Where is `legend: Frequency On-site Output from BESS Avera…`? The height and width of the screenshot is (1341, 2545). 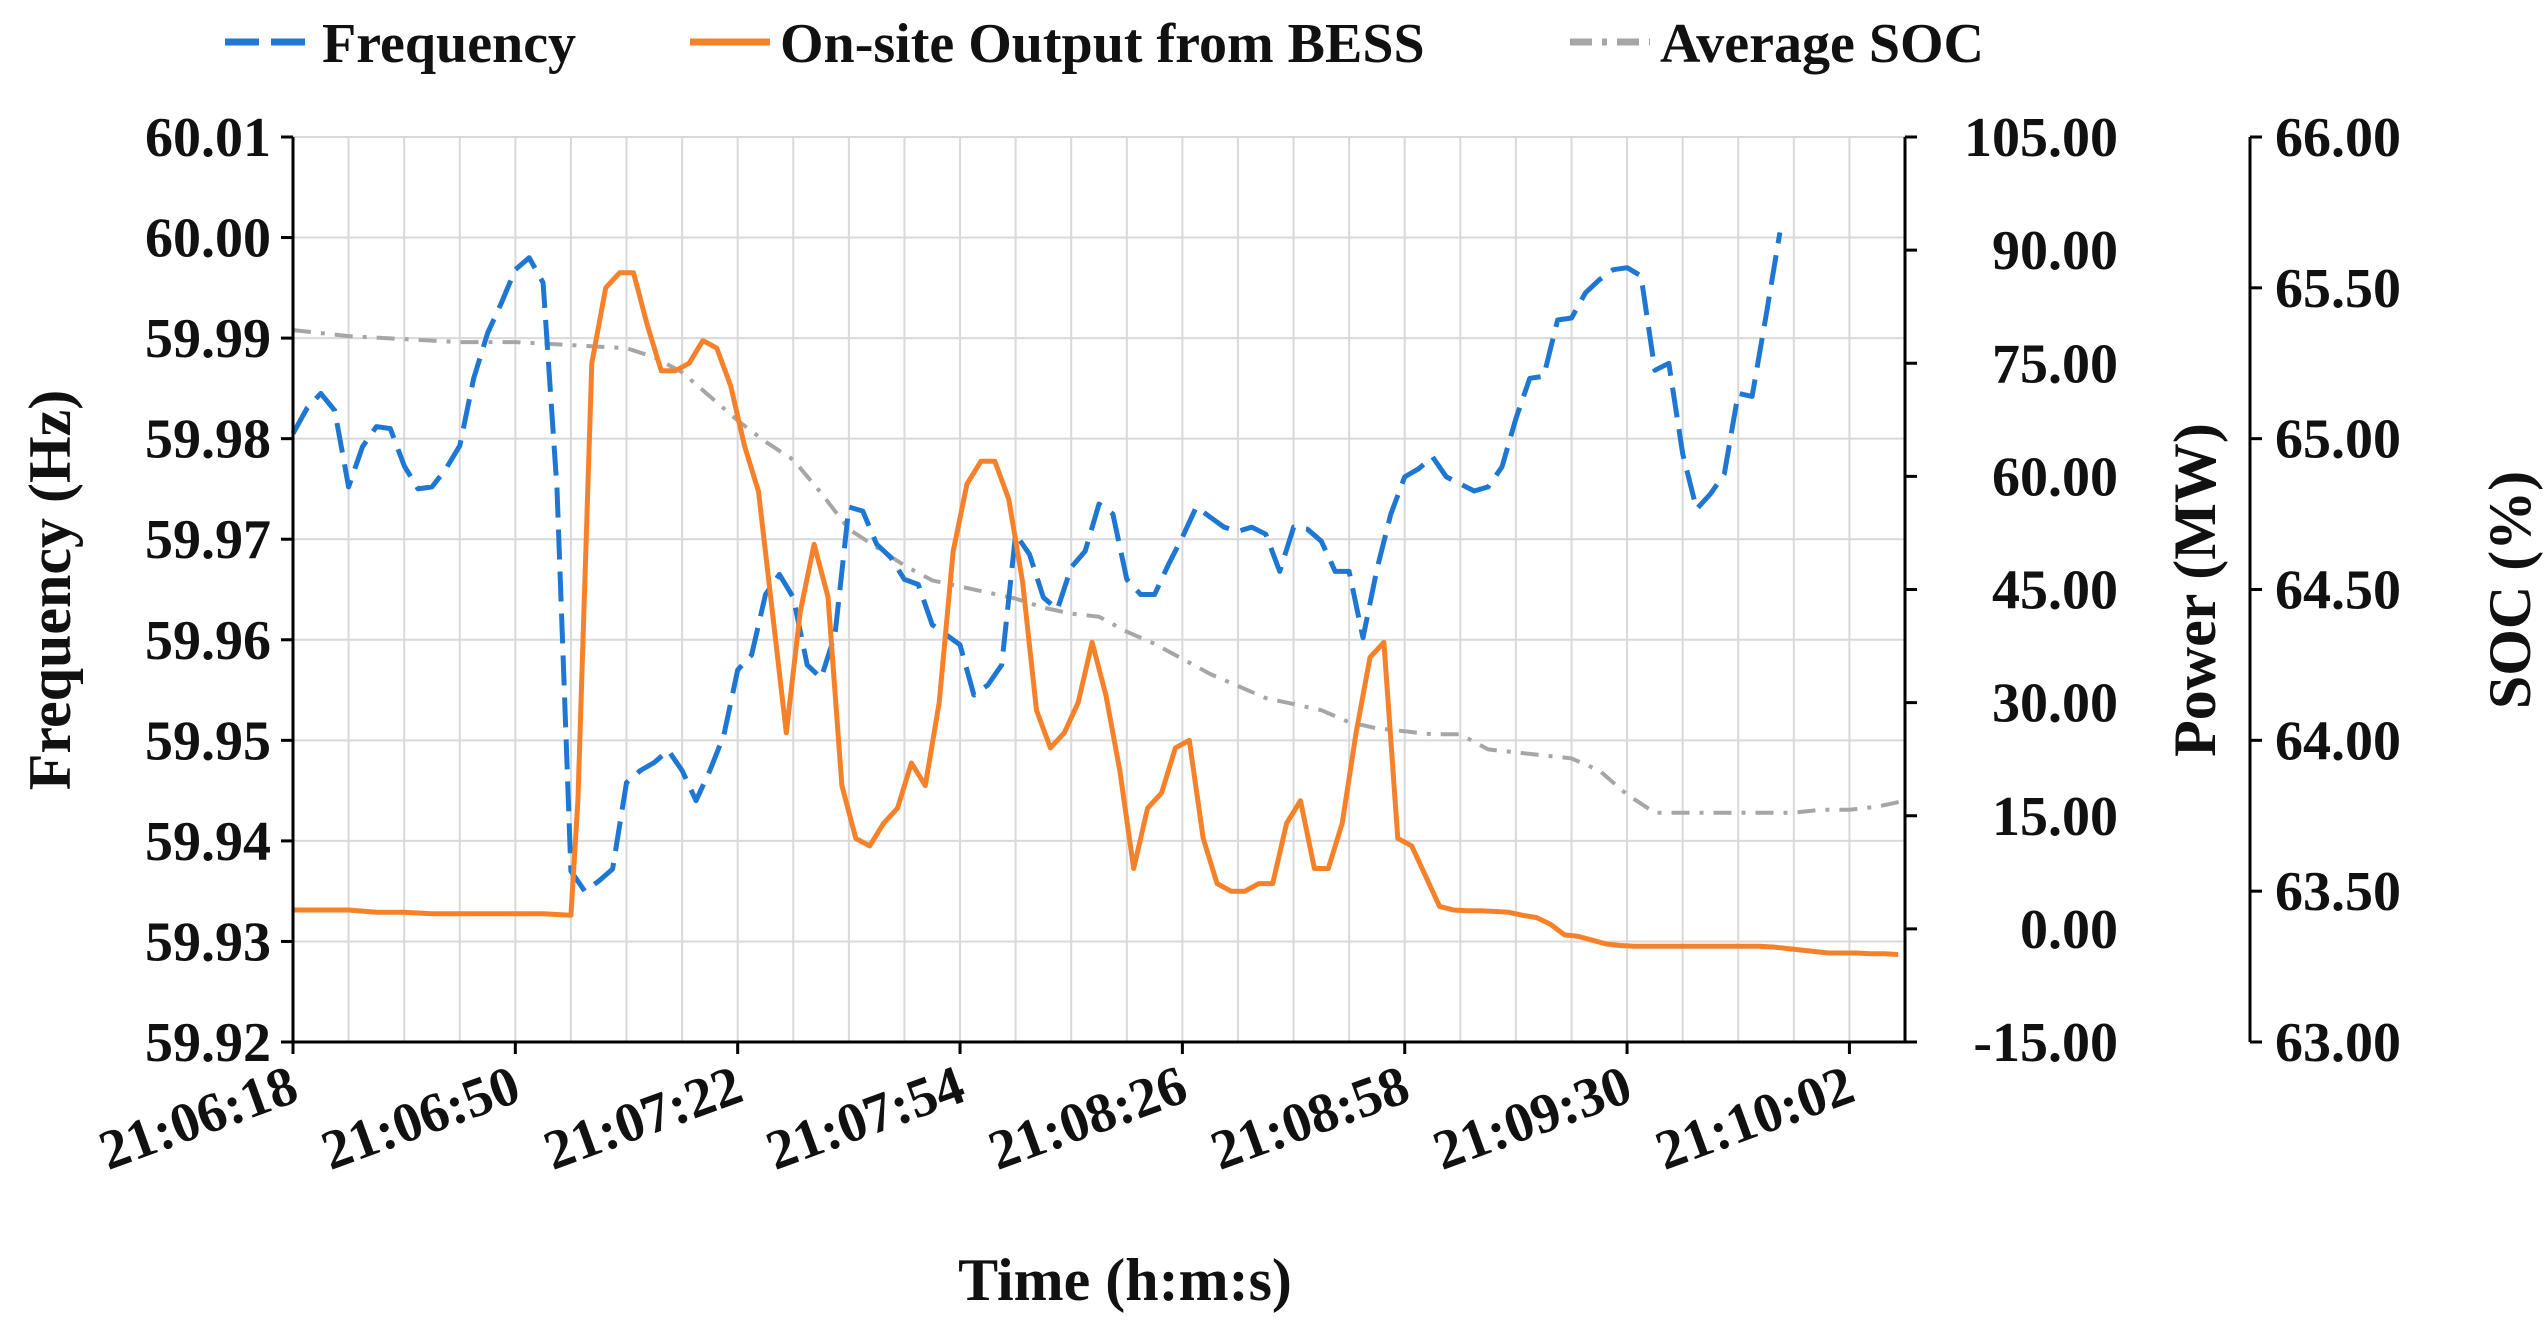 legend: Frequency On-site Output from BESS Avera… is located at coordinates (1104, 44).